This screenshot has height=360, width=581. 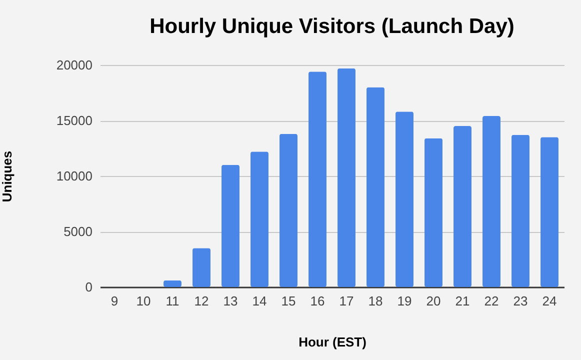 I want to click on x-tick-label: 24, so click(x=549, y=301).